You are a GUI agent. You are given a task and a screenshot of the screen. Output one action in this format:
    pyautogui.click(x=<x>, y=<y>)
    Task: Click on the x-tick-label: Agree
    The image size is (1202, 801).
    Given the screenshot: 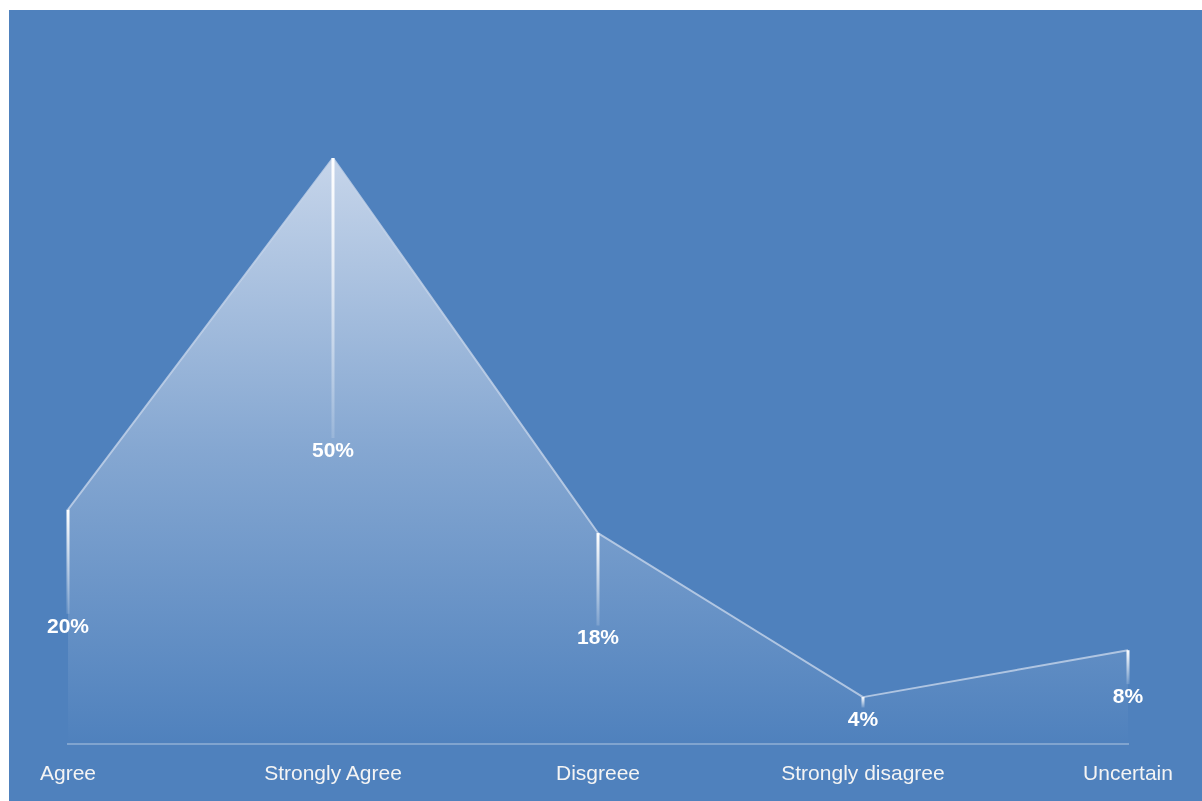 What is the action you would take?
    pyautogui.click(x=68, y=773)
    